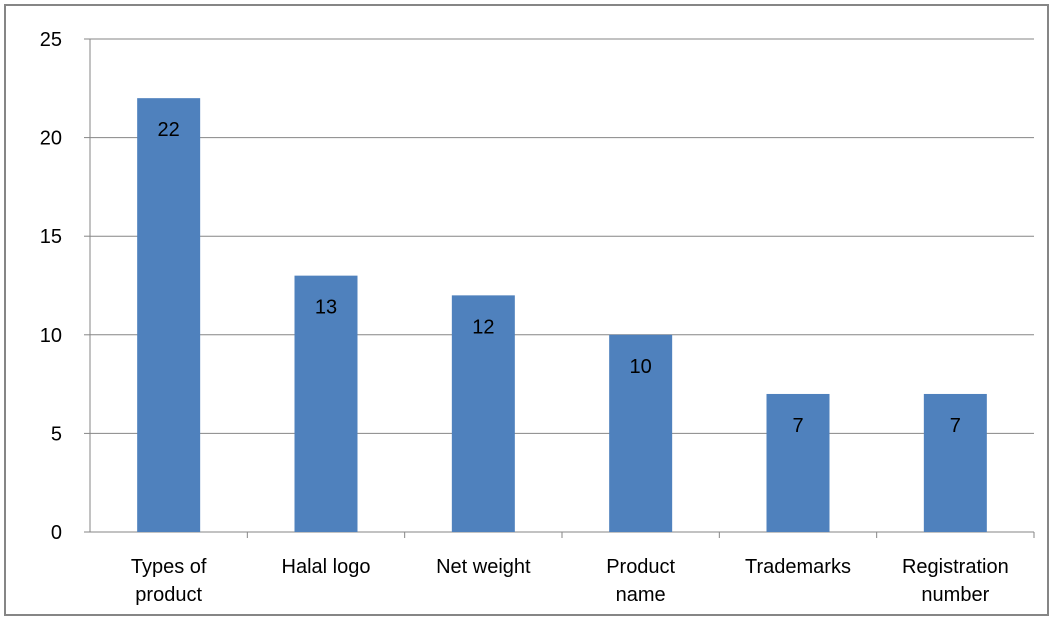  Describe the element at coordinates (955, 595) in the screenshot. I see `x-category-label: number` at that location.